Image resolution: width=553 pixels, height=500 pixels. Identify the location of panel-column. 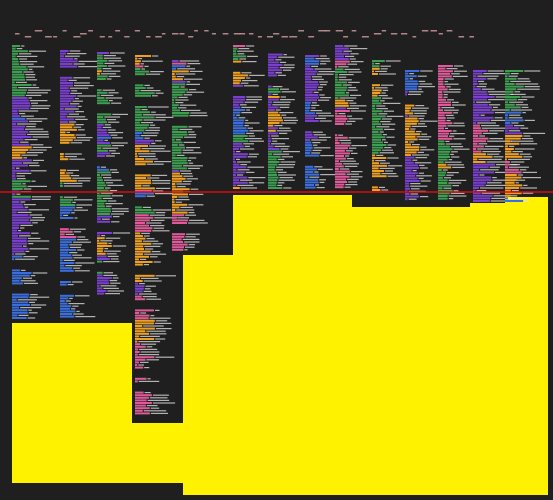
(351, 117).